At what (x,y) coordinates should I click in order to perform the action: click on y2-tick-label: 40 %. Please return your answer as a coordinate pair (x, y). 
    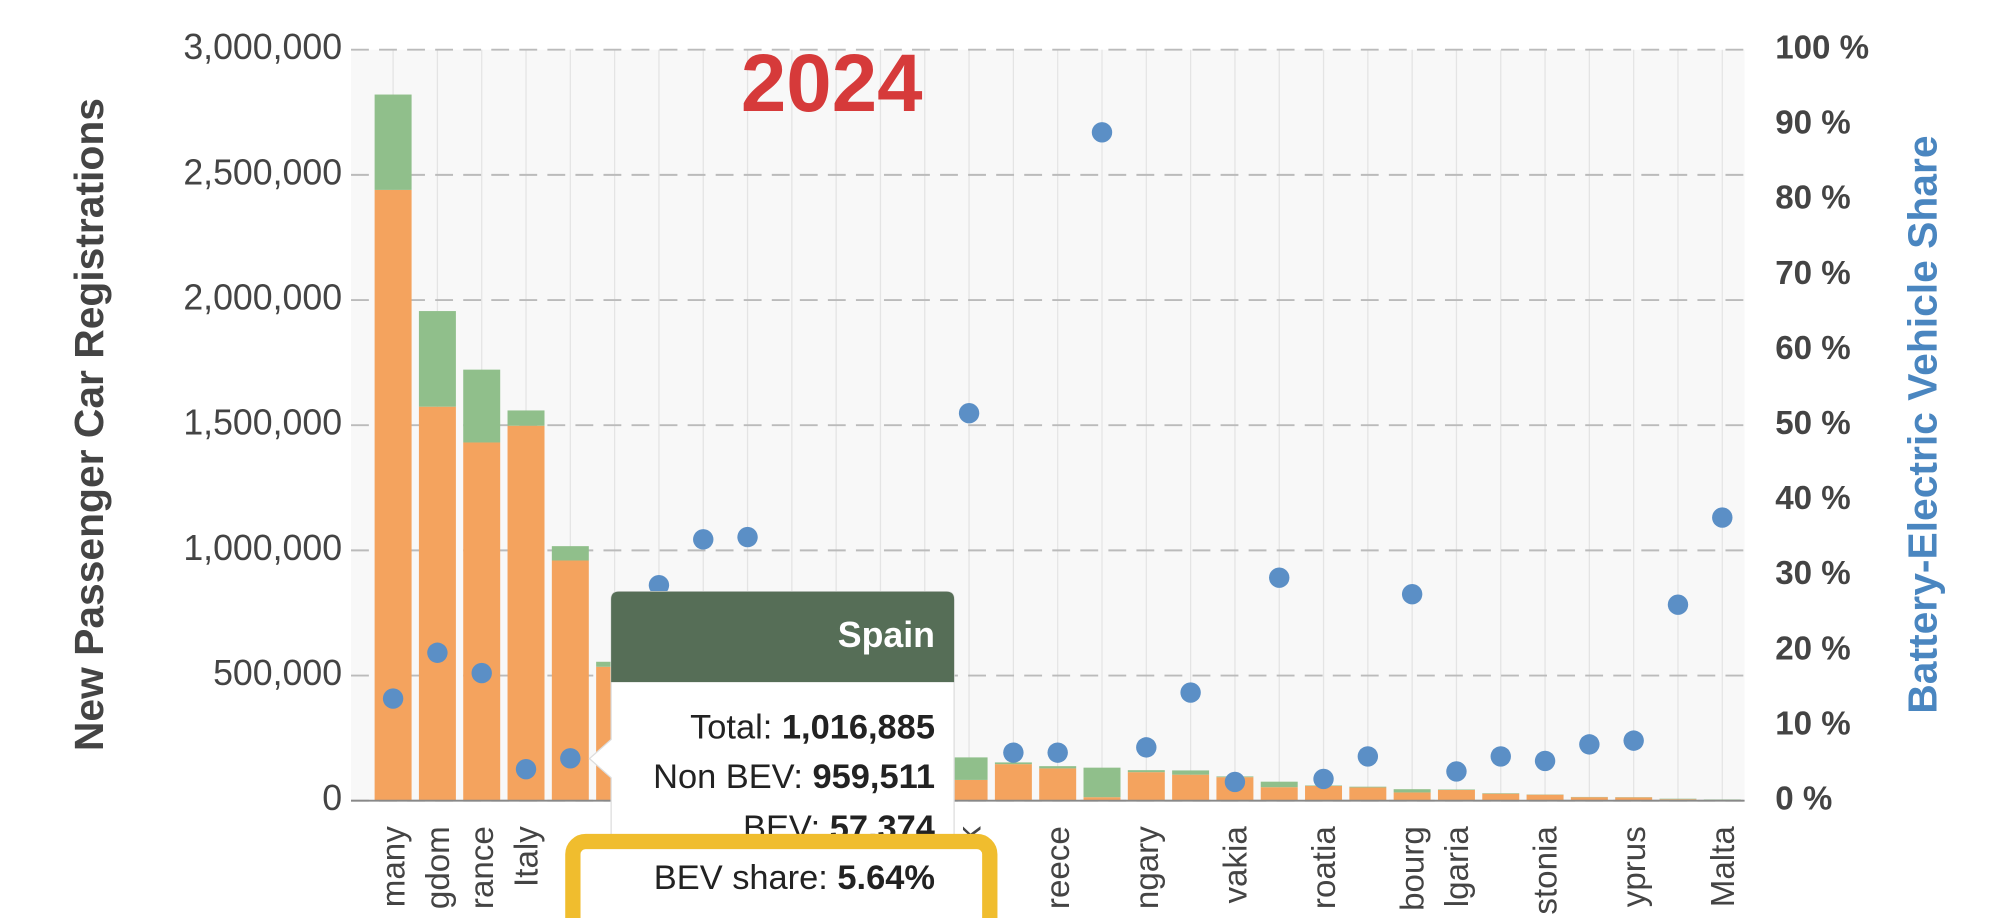
    Looking at the image, I should click on (1813, 498).